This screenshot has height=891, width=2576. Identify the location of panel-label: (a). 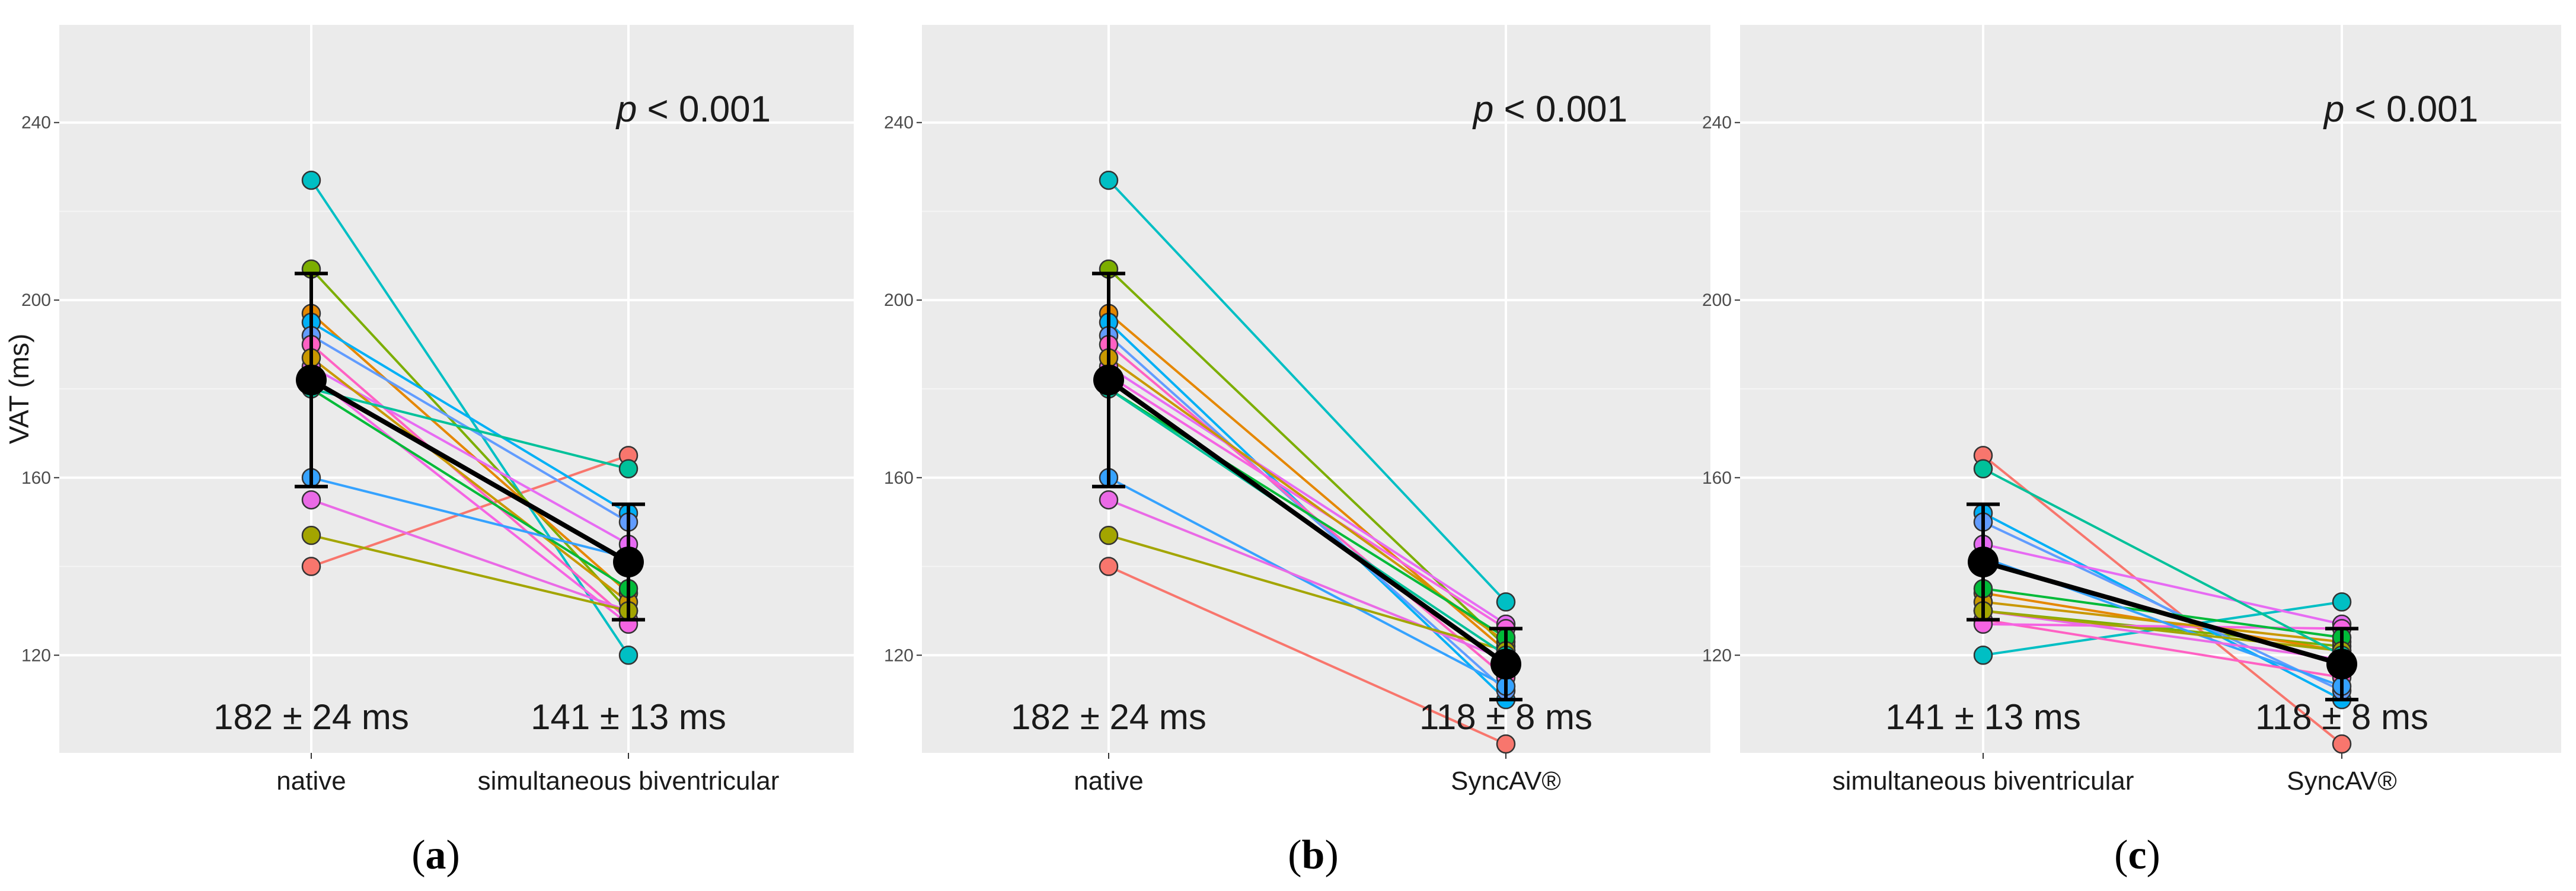
(435, 855).